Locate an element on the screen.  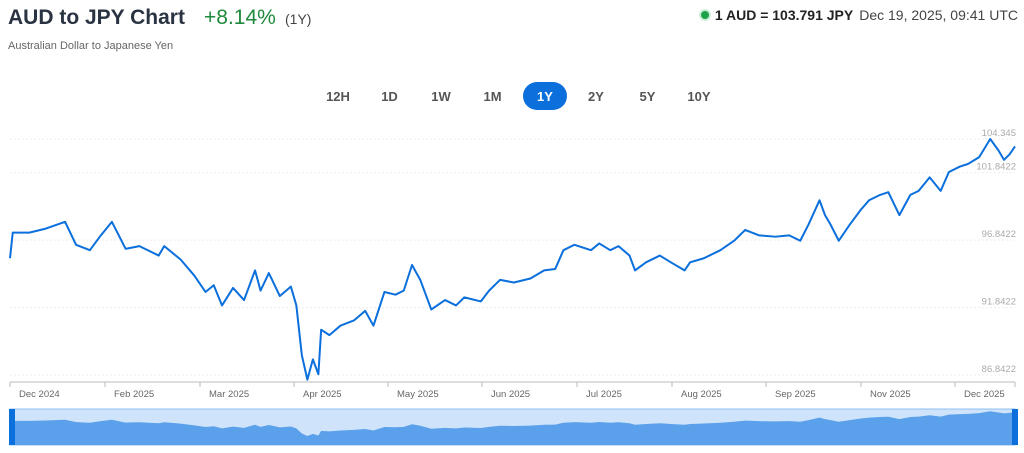
x-tick-label: Aug 2025 is located at coordinates (701, 394).